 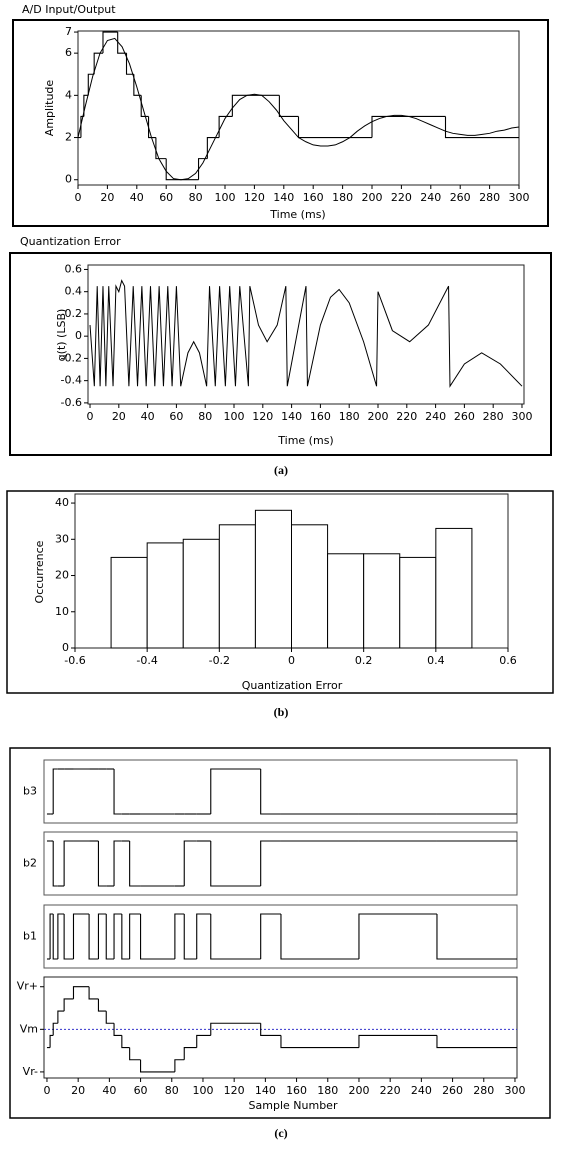 What do you see at coordinates (71, 380) in the screenshot?
I see `y-tick-label: -0.4` at bounding box center [71, 380].